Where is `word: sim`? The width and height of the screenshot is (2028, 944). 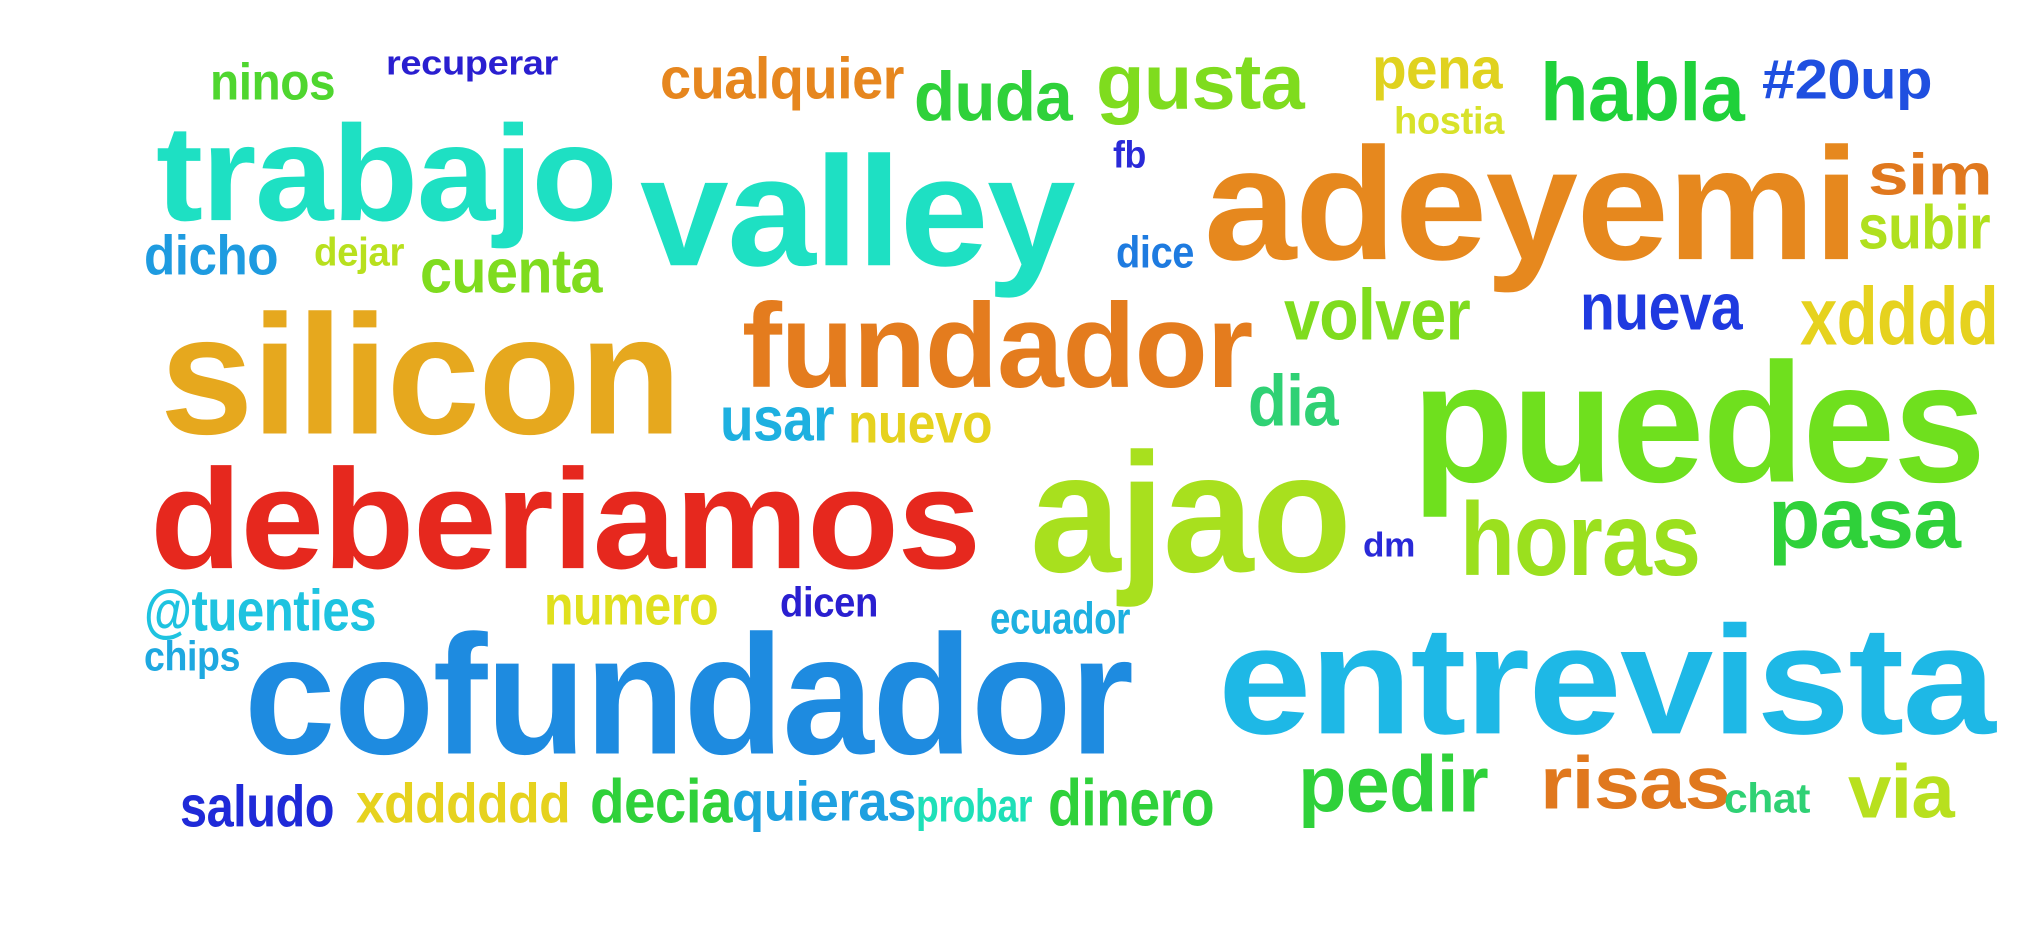
word: sim is located at coordinates (1930, 174).